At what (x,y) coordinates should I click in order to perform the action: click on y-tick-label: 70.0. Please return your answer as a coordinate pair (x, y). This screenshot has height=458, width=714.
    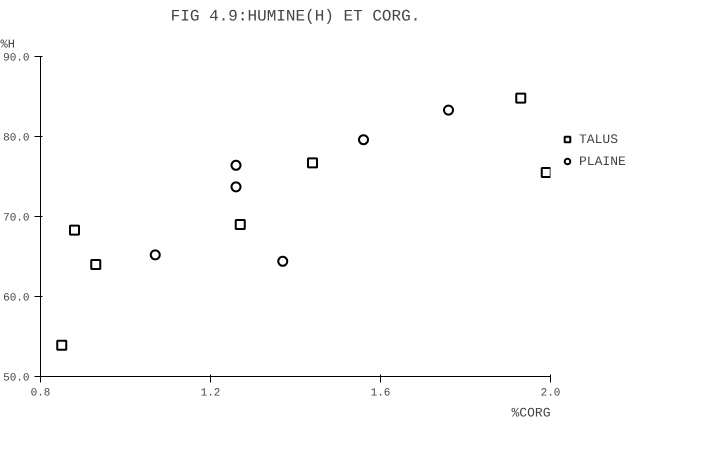
    Looking at the image, I should click on (16, 218).